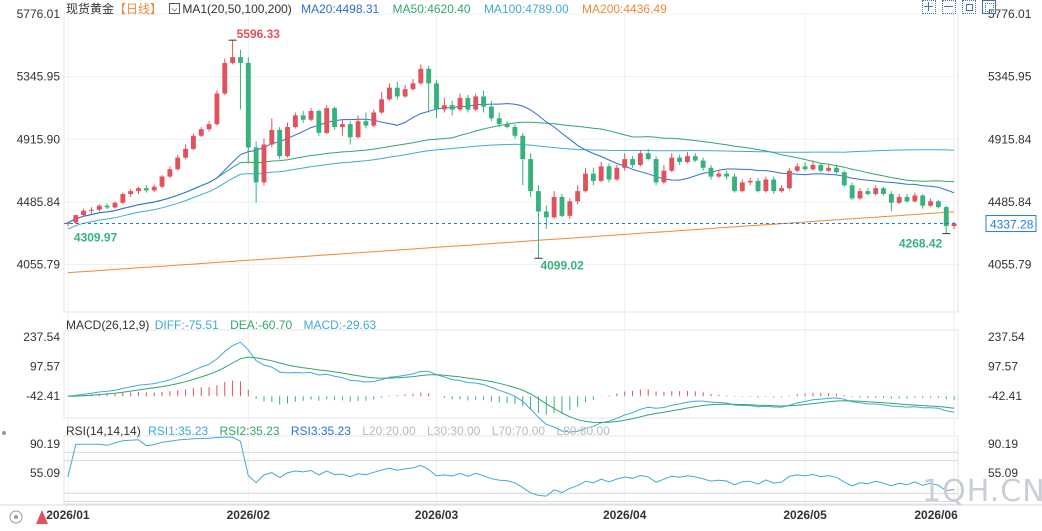 This screenshot has height=531, width=1042. I want to click on macd-label: MACD(26,12,9), so click(108, 325).